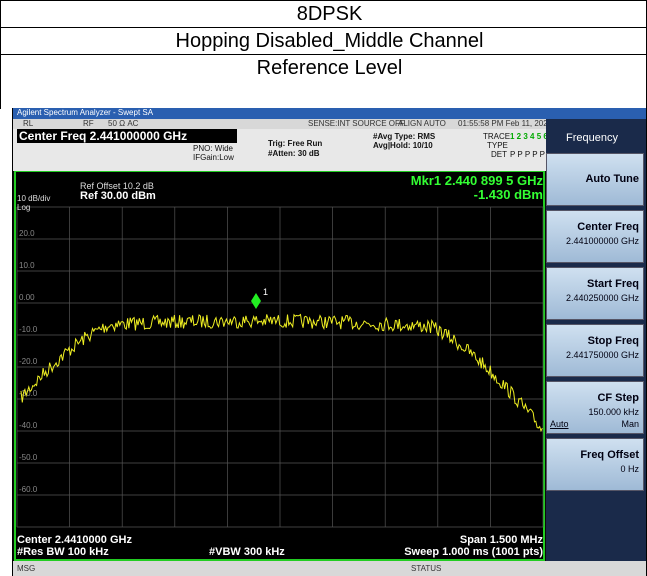 The height and width of the screenshot is (576, 647). Describe the element at coordinates (559, 424) in the screenshot. I see `softkey-auto: Auto` at that location.